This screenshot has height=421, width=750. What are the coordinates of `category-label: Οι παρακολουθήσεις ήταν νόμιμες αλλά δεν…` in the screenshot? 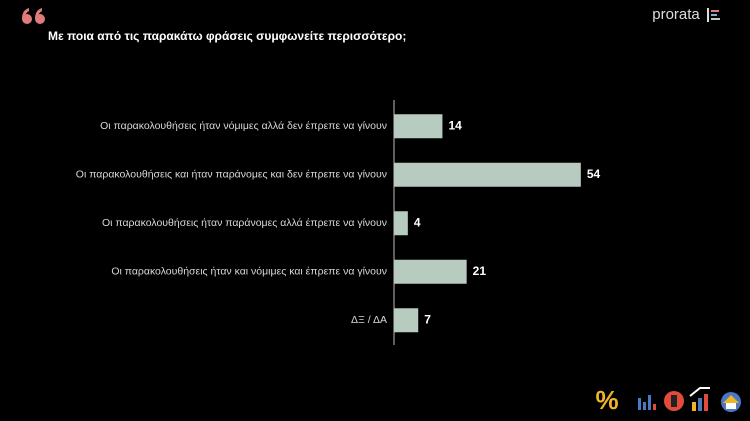 It's located at (243, 126).